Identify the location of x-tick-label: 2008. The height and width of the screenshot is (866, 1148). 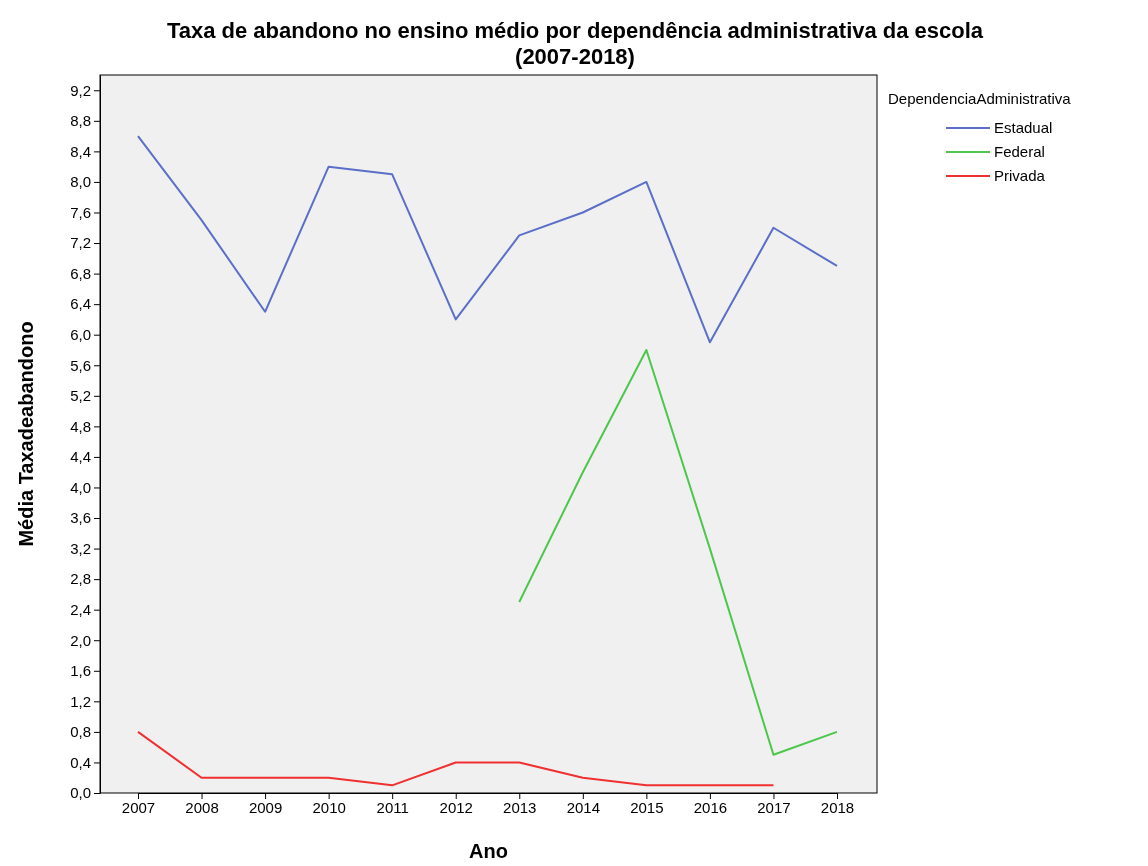
(202, 807).